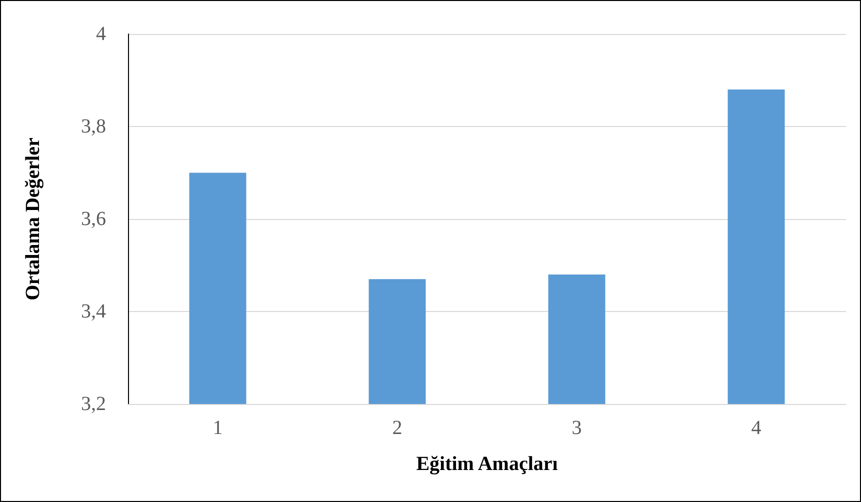 This screenshot has width=861, height=502. I want to click on y-tick-label: 3,6, so click(93, 219).